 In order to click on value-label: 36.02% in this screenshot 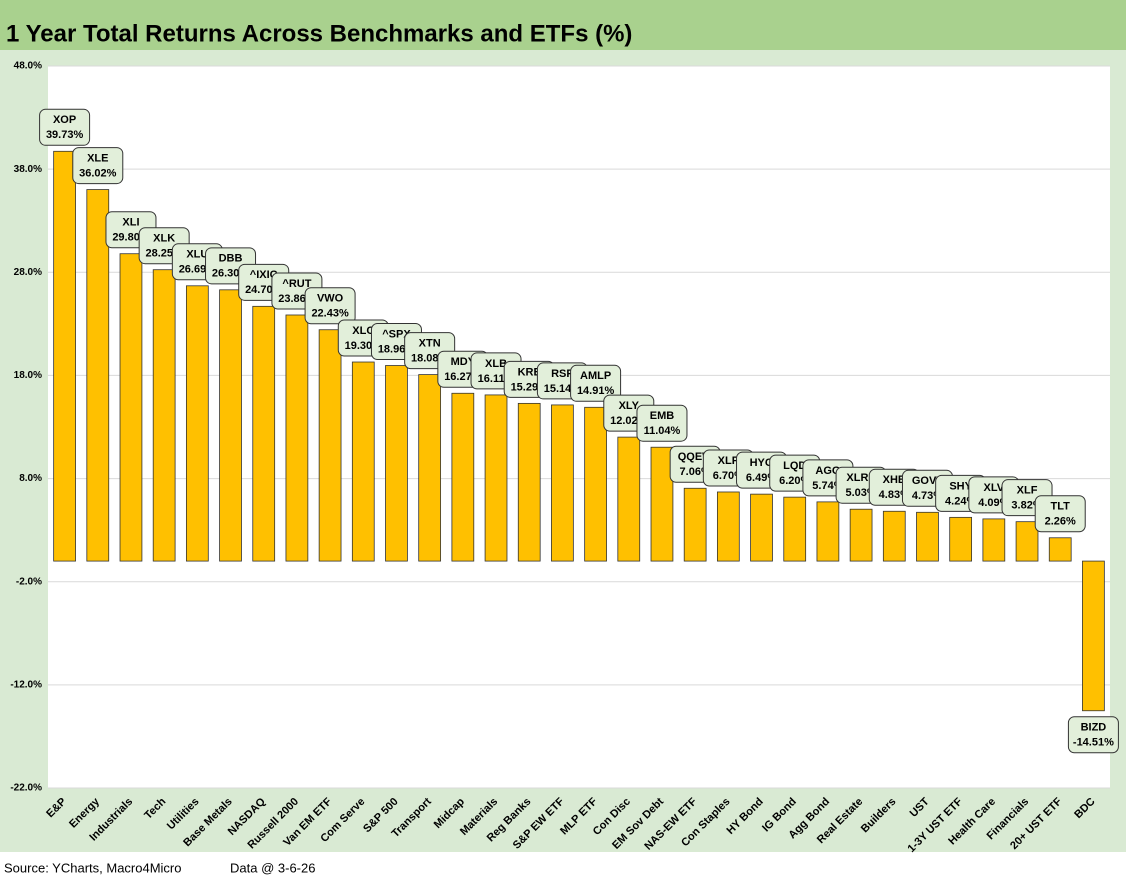, I will do `click(98, 173)`.